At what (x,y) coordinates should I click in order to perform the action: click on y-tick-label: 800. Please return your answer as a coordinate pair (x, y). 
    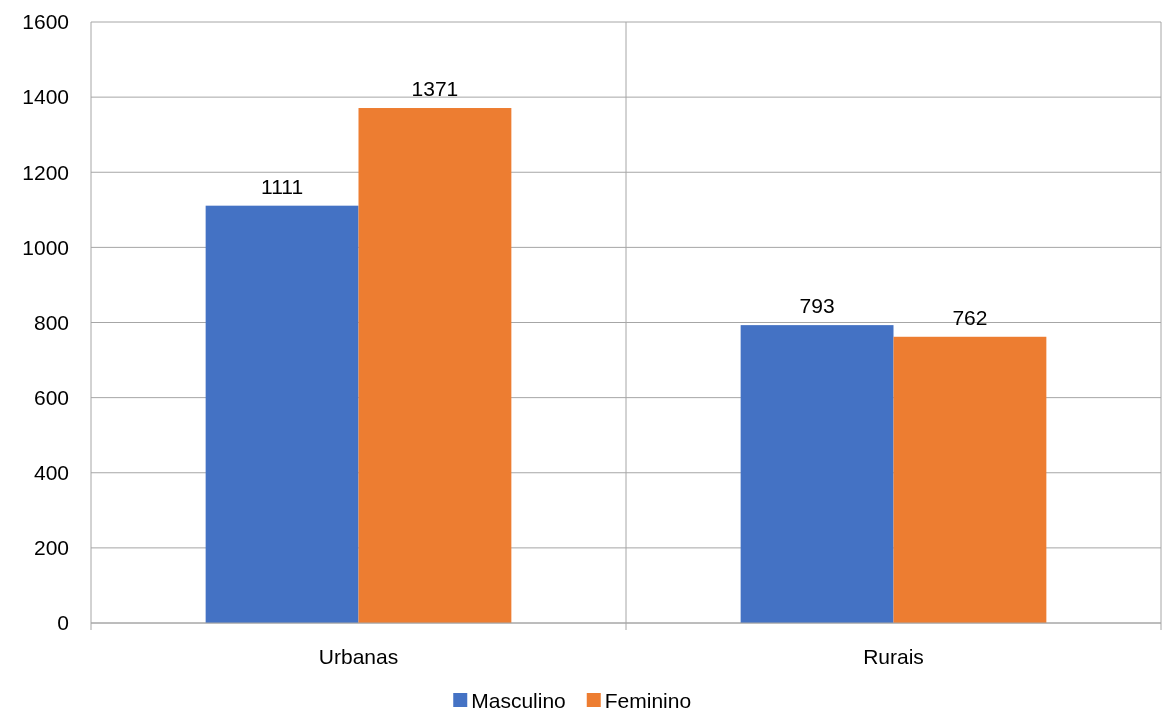
    Looking at the image, I should click on (51, 322).